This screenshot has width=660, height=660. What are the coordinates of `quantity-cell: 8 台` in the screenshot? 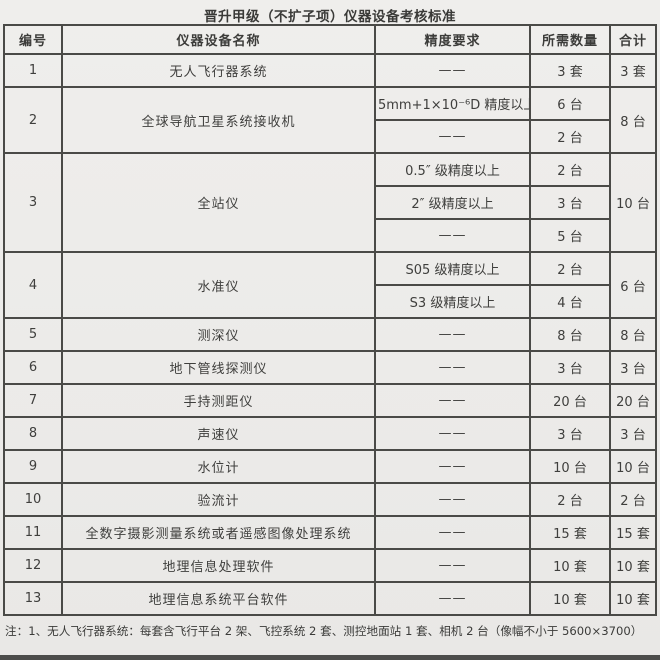 It's located at (570, 334).